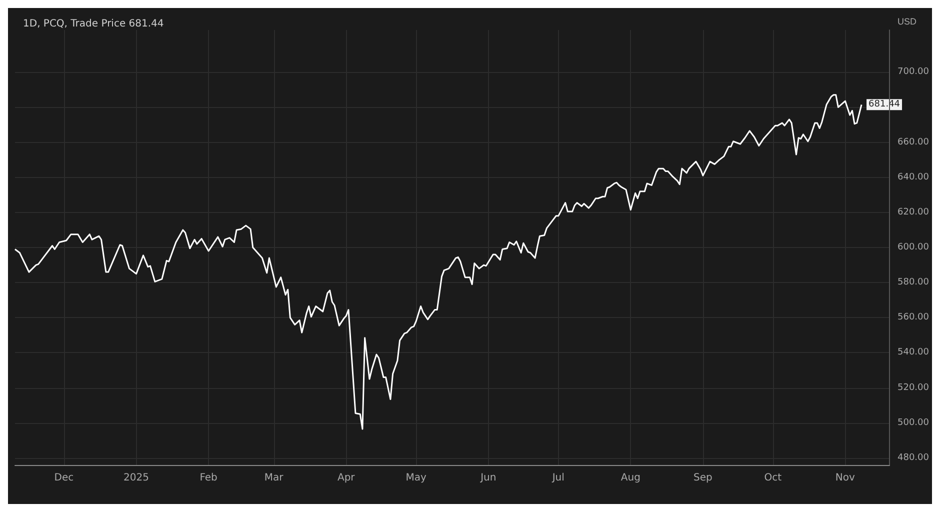  What do you see at coordinates (914, 457) in the screenshot?
I see `y-tick-label: 480.00` at bounding box center [914, 457].